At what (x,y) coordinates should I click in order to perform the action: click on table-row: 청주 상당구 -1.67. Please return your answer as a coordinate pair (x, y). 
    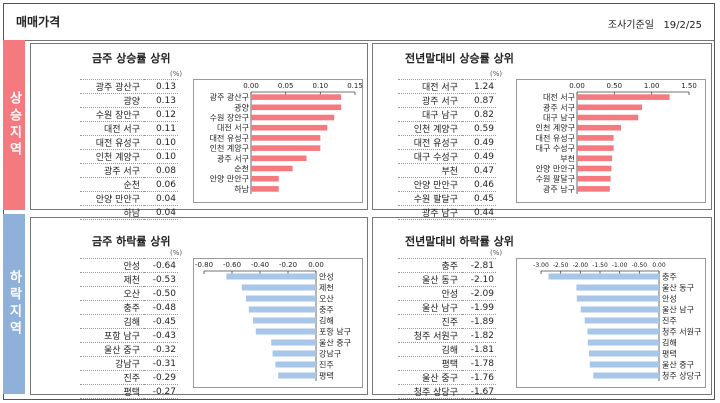
    Looking at the image, I should click on (447, 391).